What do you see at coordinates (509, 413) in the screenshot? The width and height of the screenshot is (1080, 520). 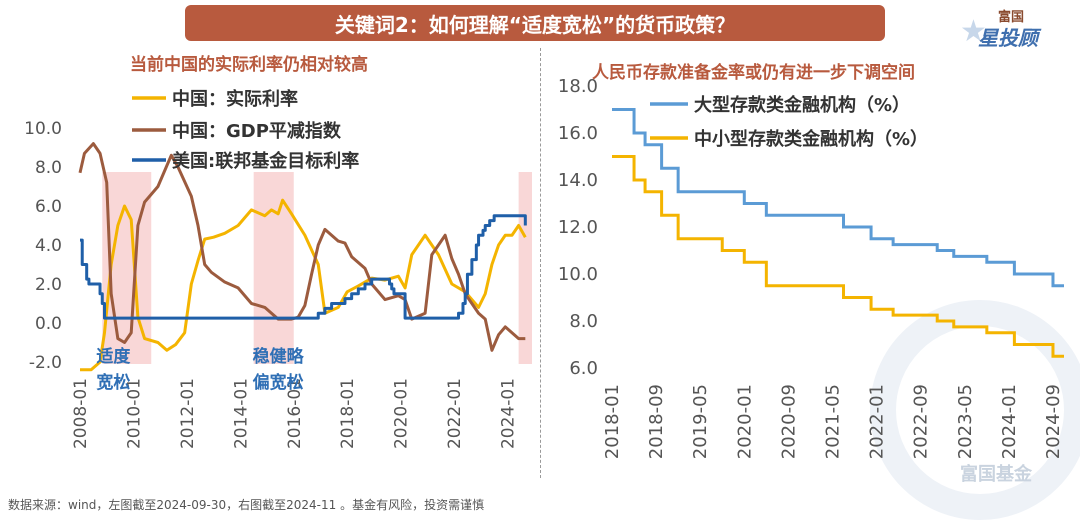 I see `left-x-tick-label-8: 2024-01` at bounding box center [509, 413].